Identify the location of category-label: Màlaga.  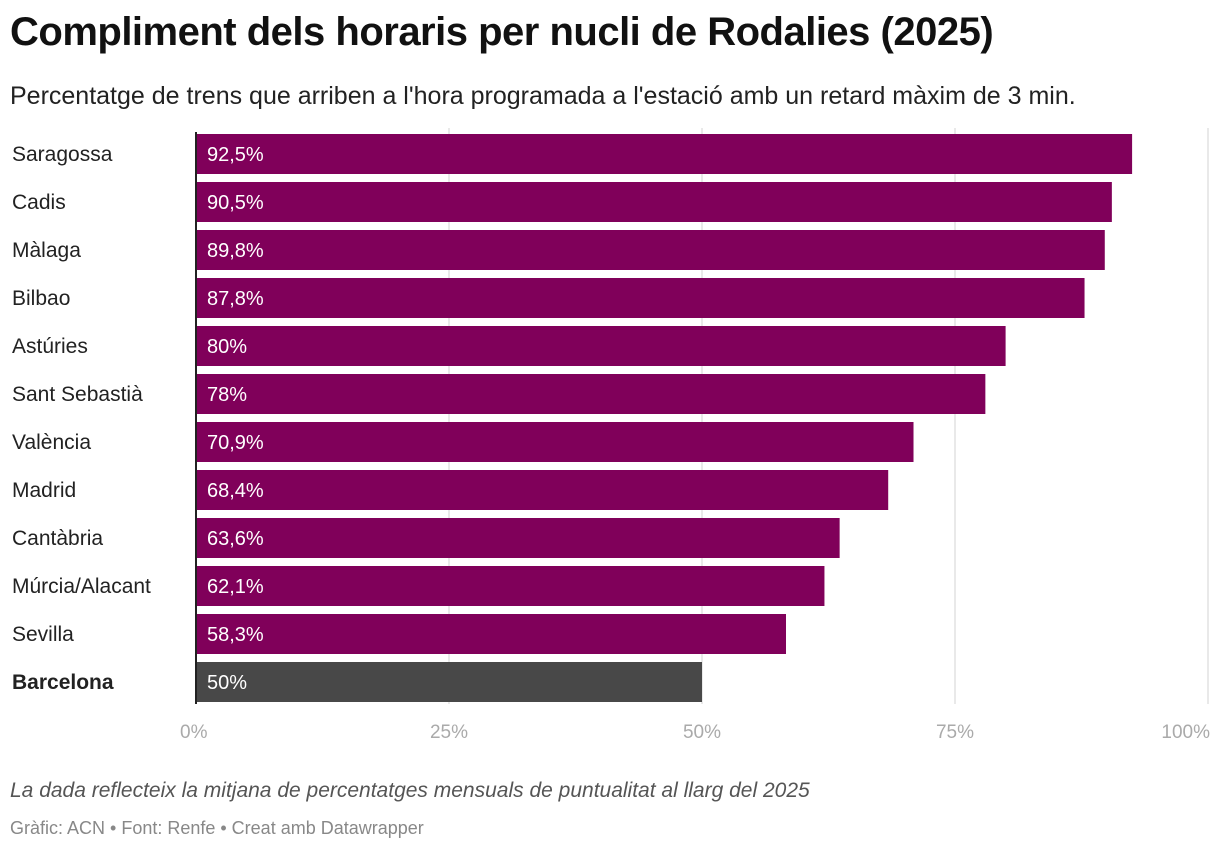
(46, 250).